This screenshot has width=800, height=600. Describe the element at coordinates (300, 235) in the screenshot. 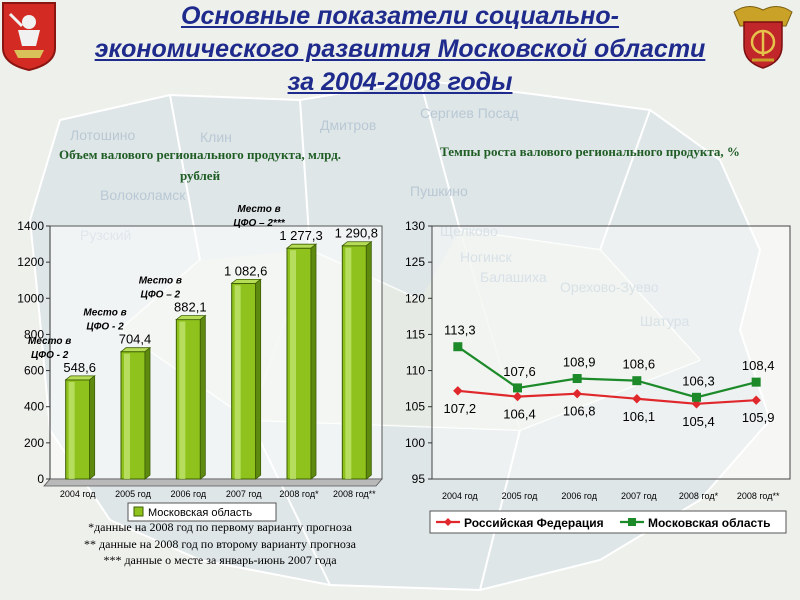

I see `bar-value-label: 1 277,3` at that location.